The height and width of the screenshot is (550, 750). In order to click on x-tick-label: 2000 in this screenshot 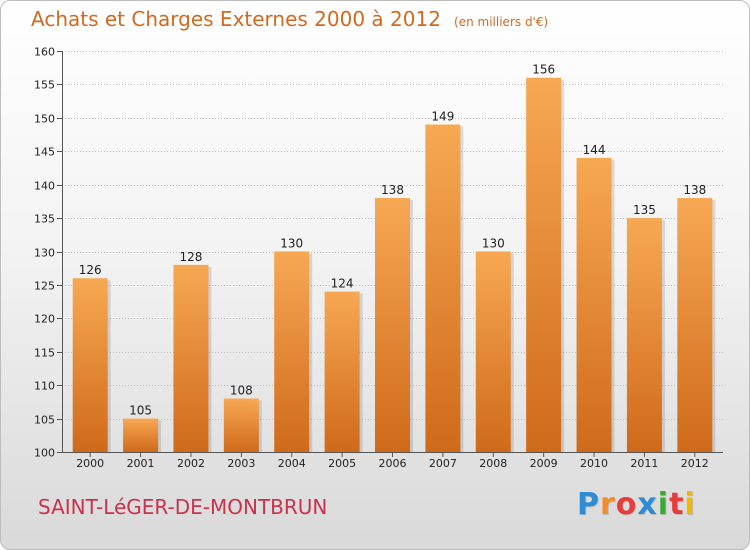, I will do `click(90, 463)`.